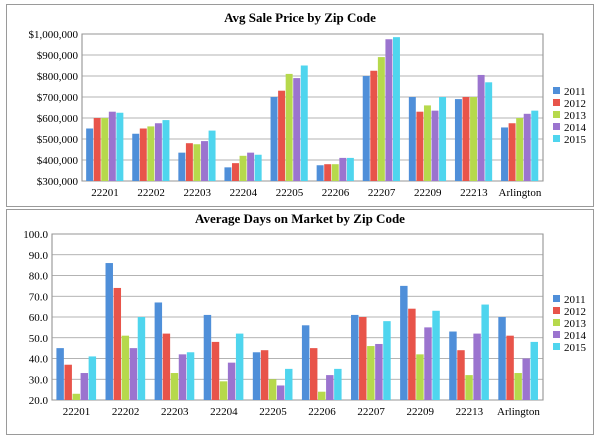 This screenshot has width=600, height=439. I want to click on x-category-label: 22207, so click(371, 412).